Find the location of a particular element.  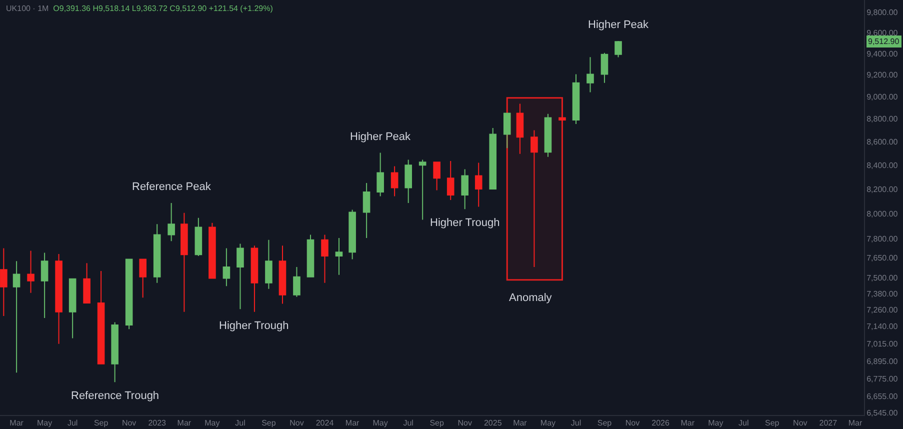

x-tick-label: 2026 is located at coordinates (661, 423).